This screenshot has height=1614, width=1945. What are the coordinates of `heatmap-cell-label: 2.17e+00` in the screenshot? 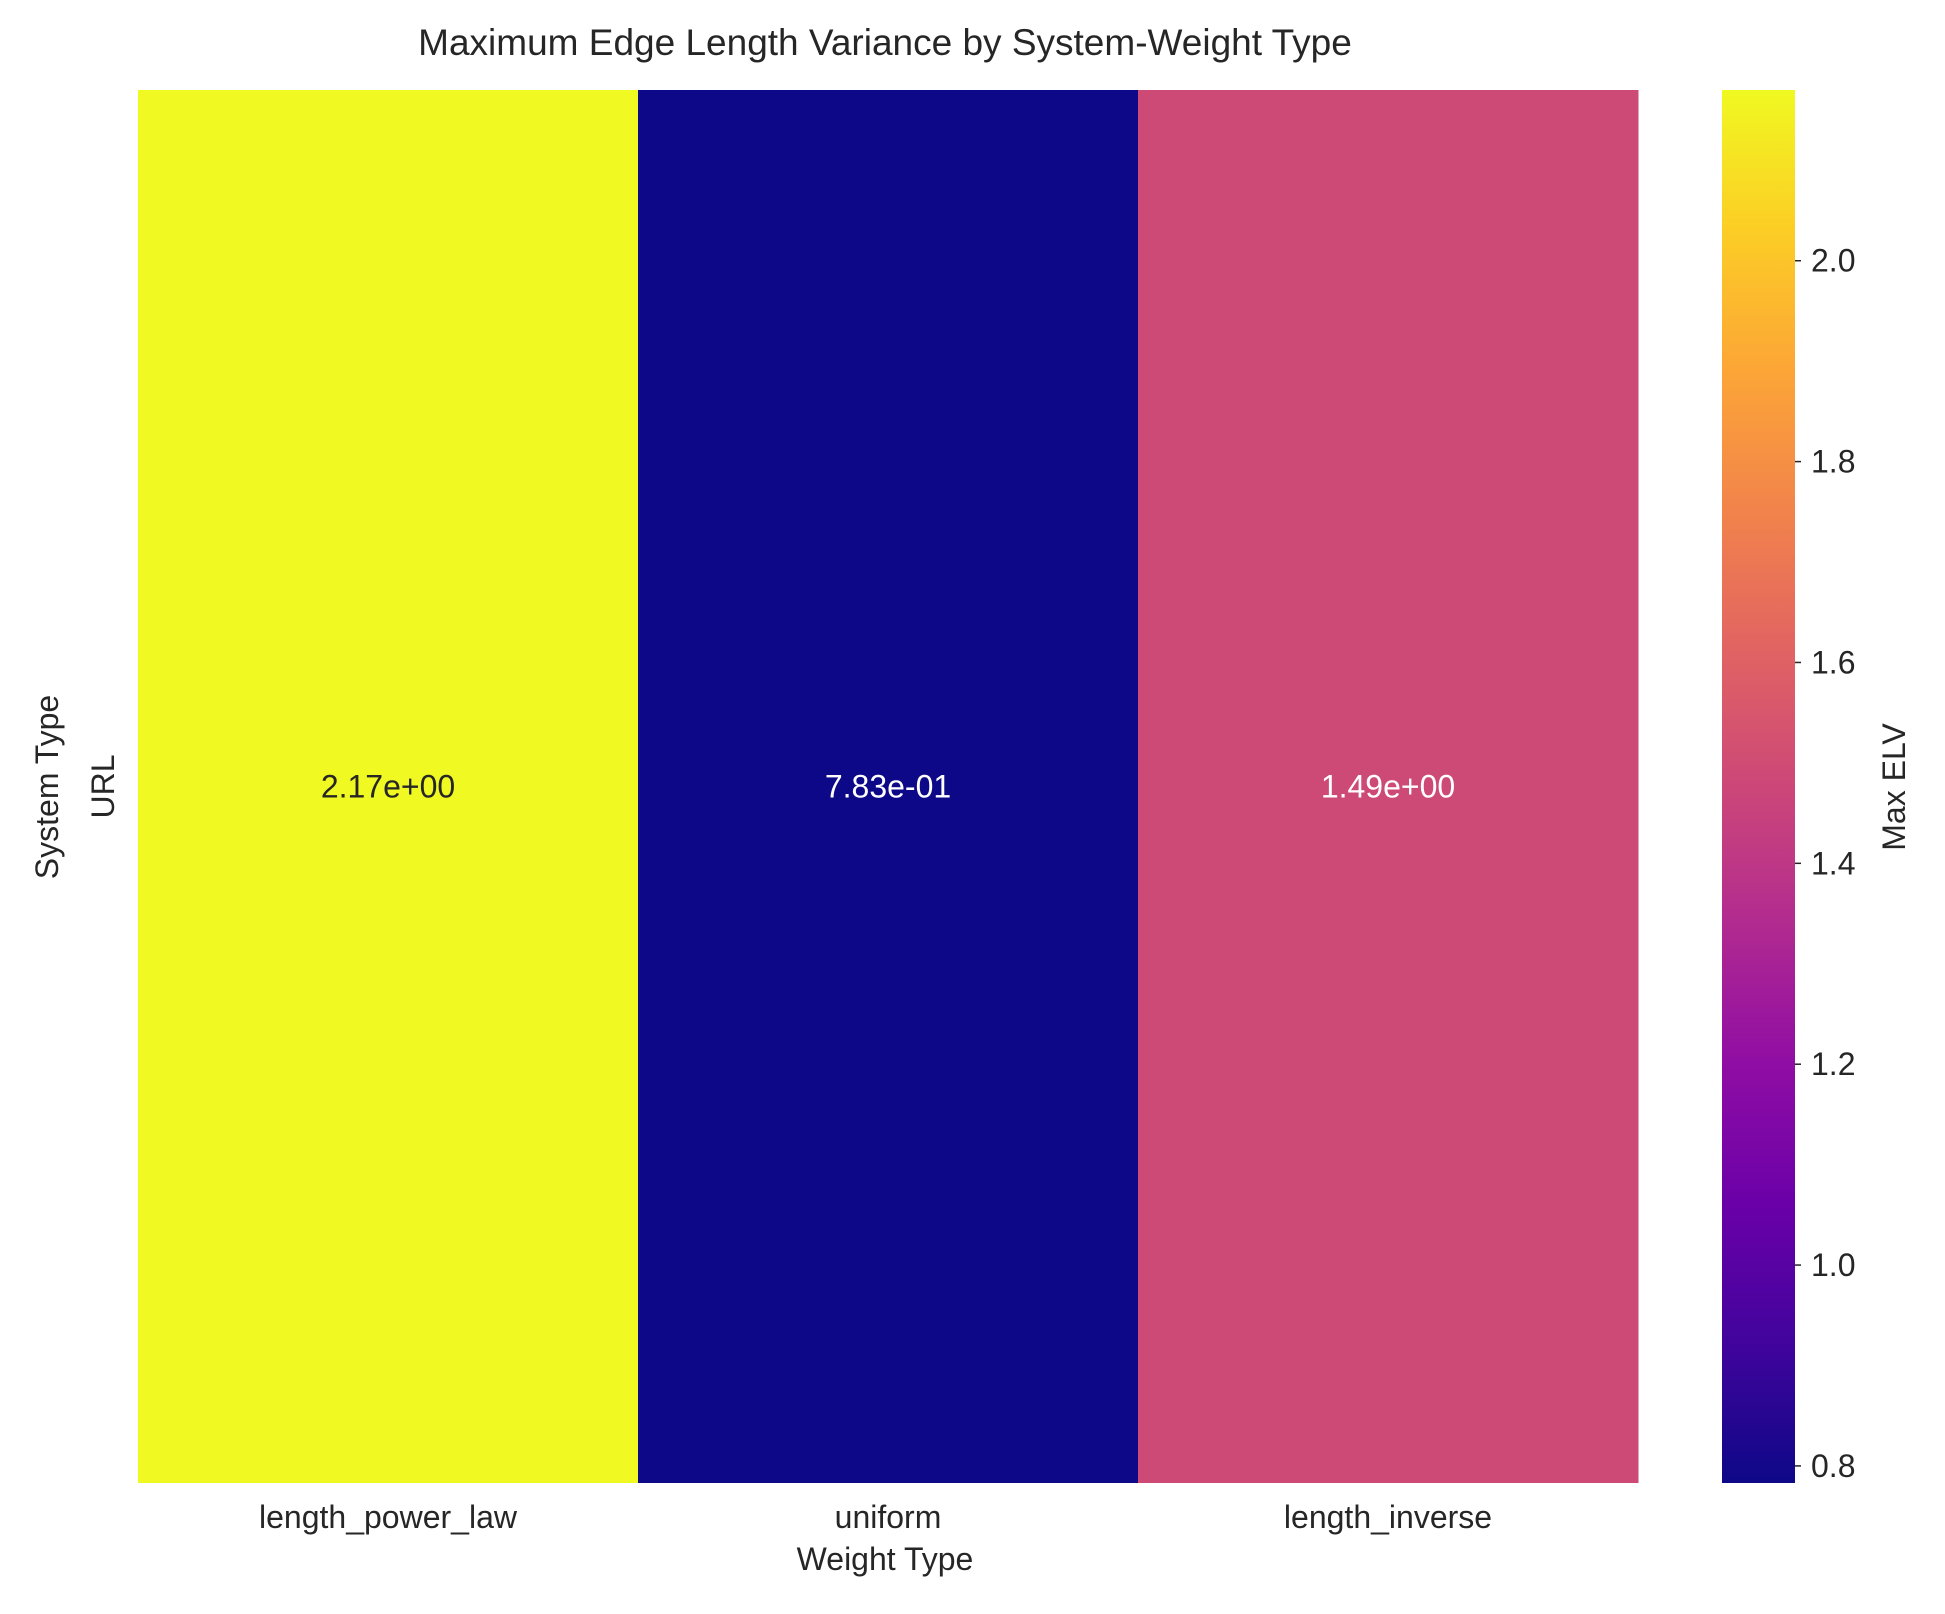 It's located at (388, 787).